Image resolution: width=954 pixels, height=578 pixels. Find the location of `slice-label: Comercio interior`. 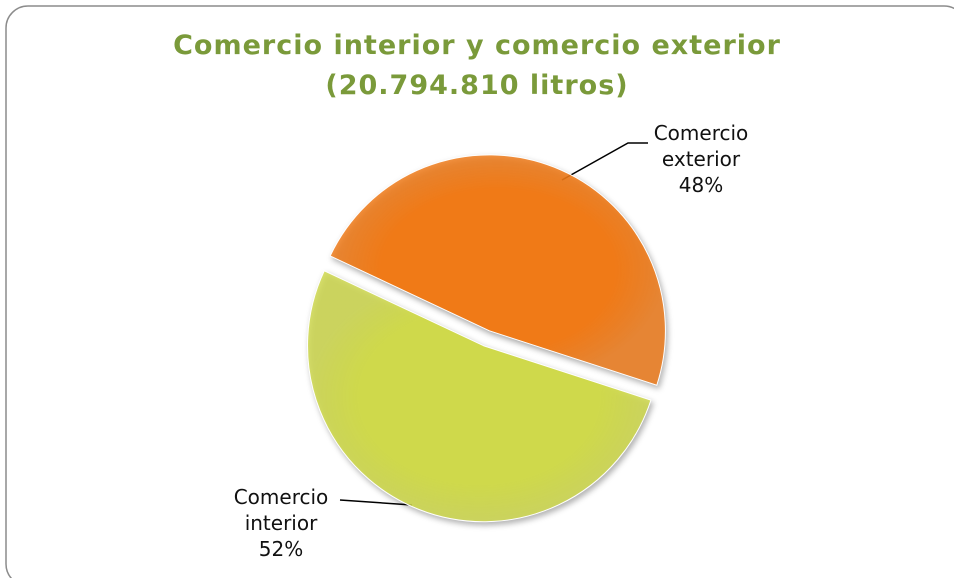

slice-label: Comercio interior is located at coordinates (281, 510).